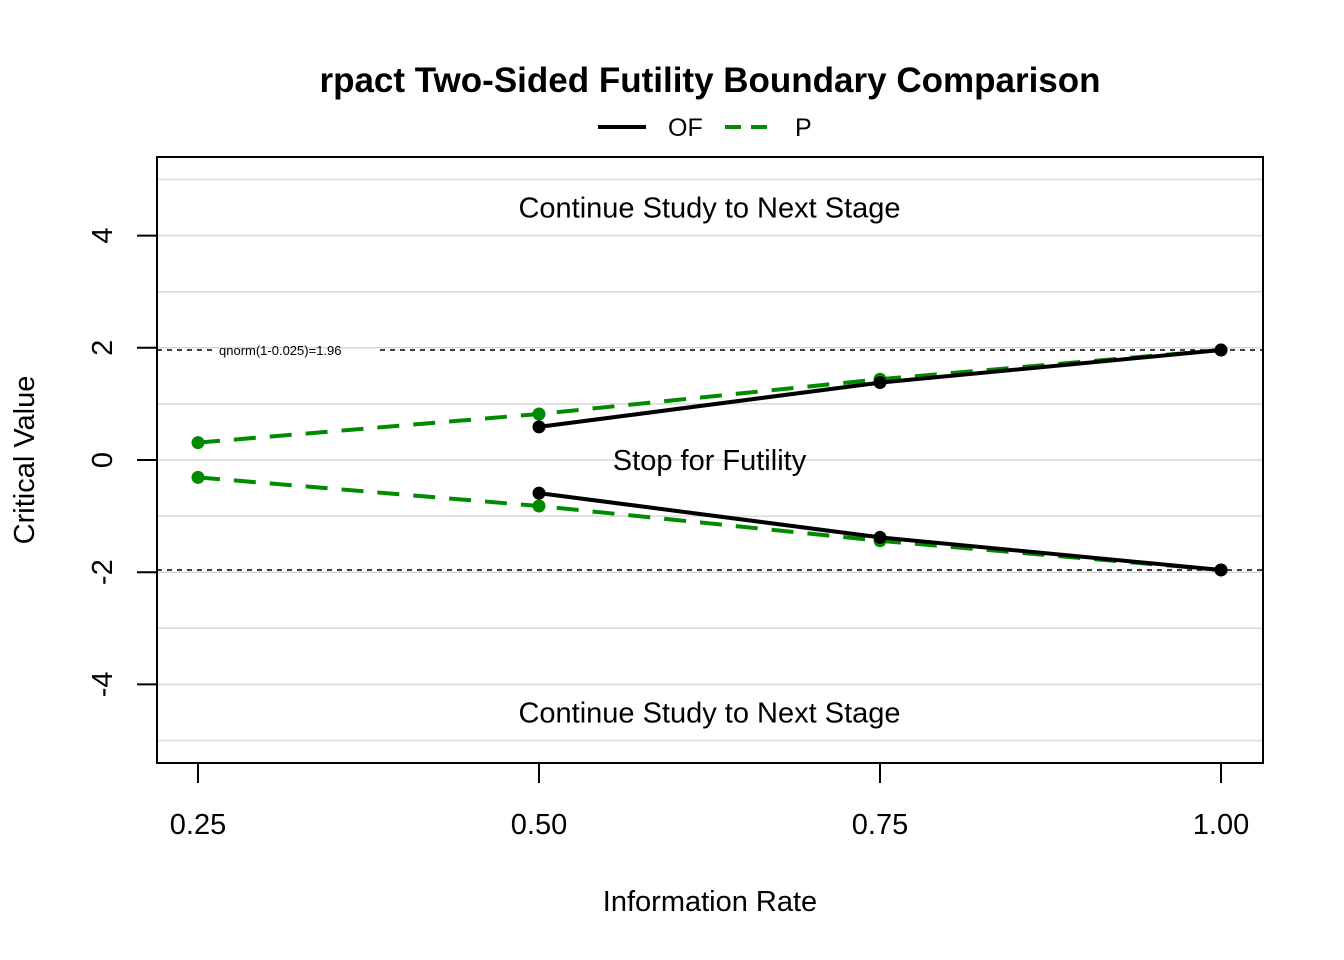 The width and height of the screenshot is (1344, 960). Describe the element at coordinates (710, 902) in the screenshot. I see `x-axis-label: Information Rate` at that location.